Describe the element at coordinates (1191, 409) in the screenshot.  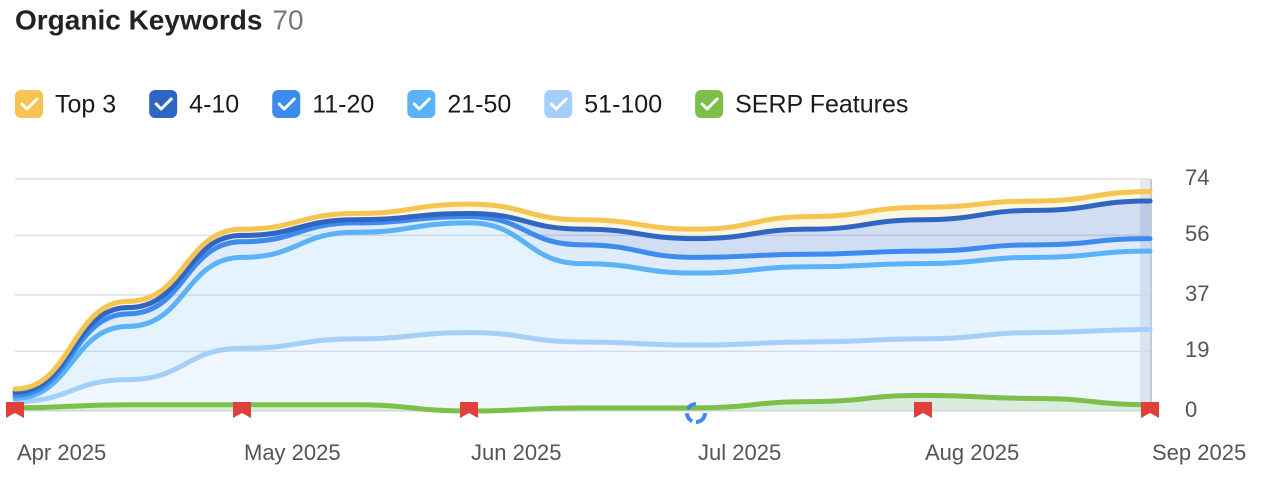
I see `y-tick-label: 0` at that location.